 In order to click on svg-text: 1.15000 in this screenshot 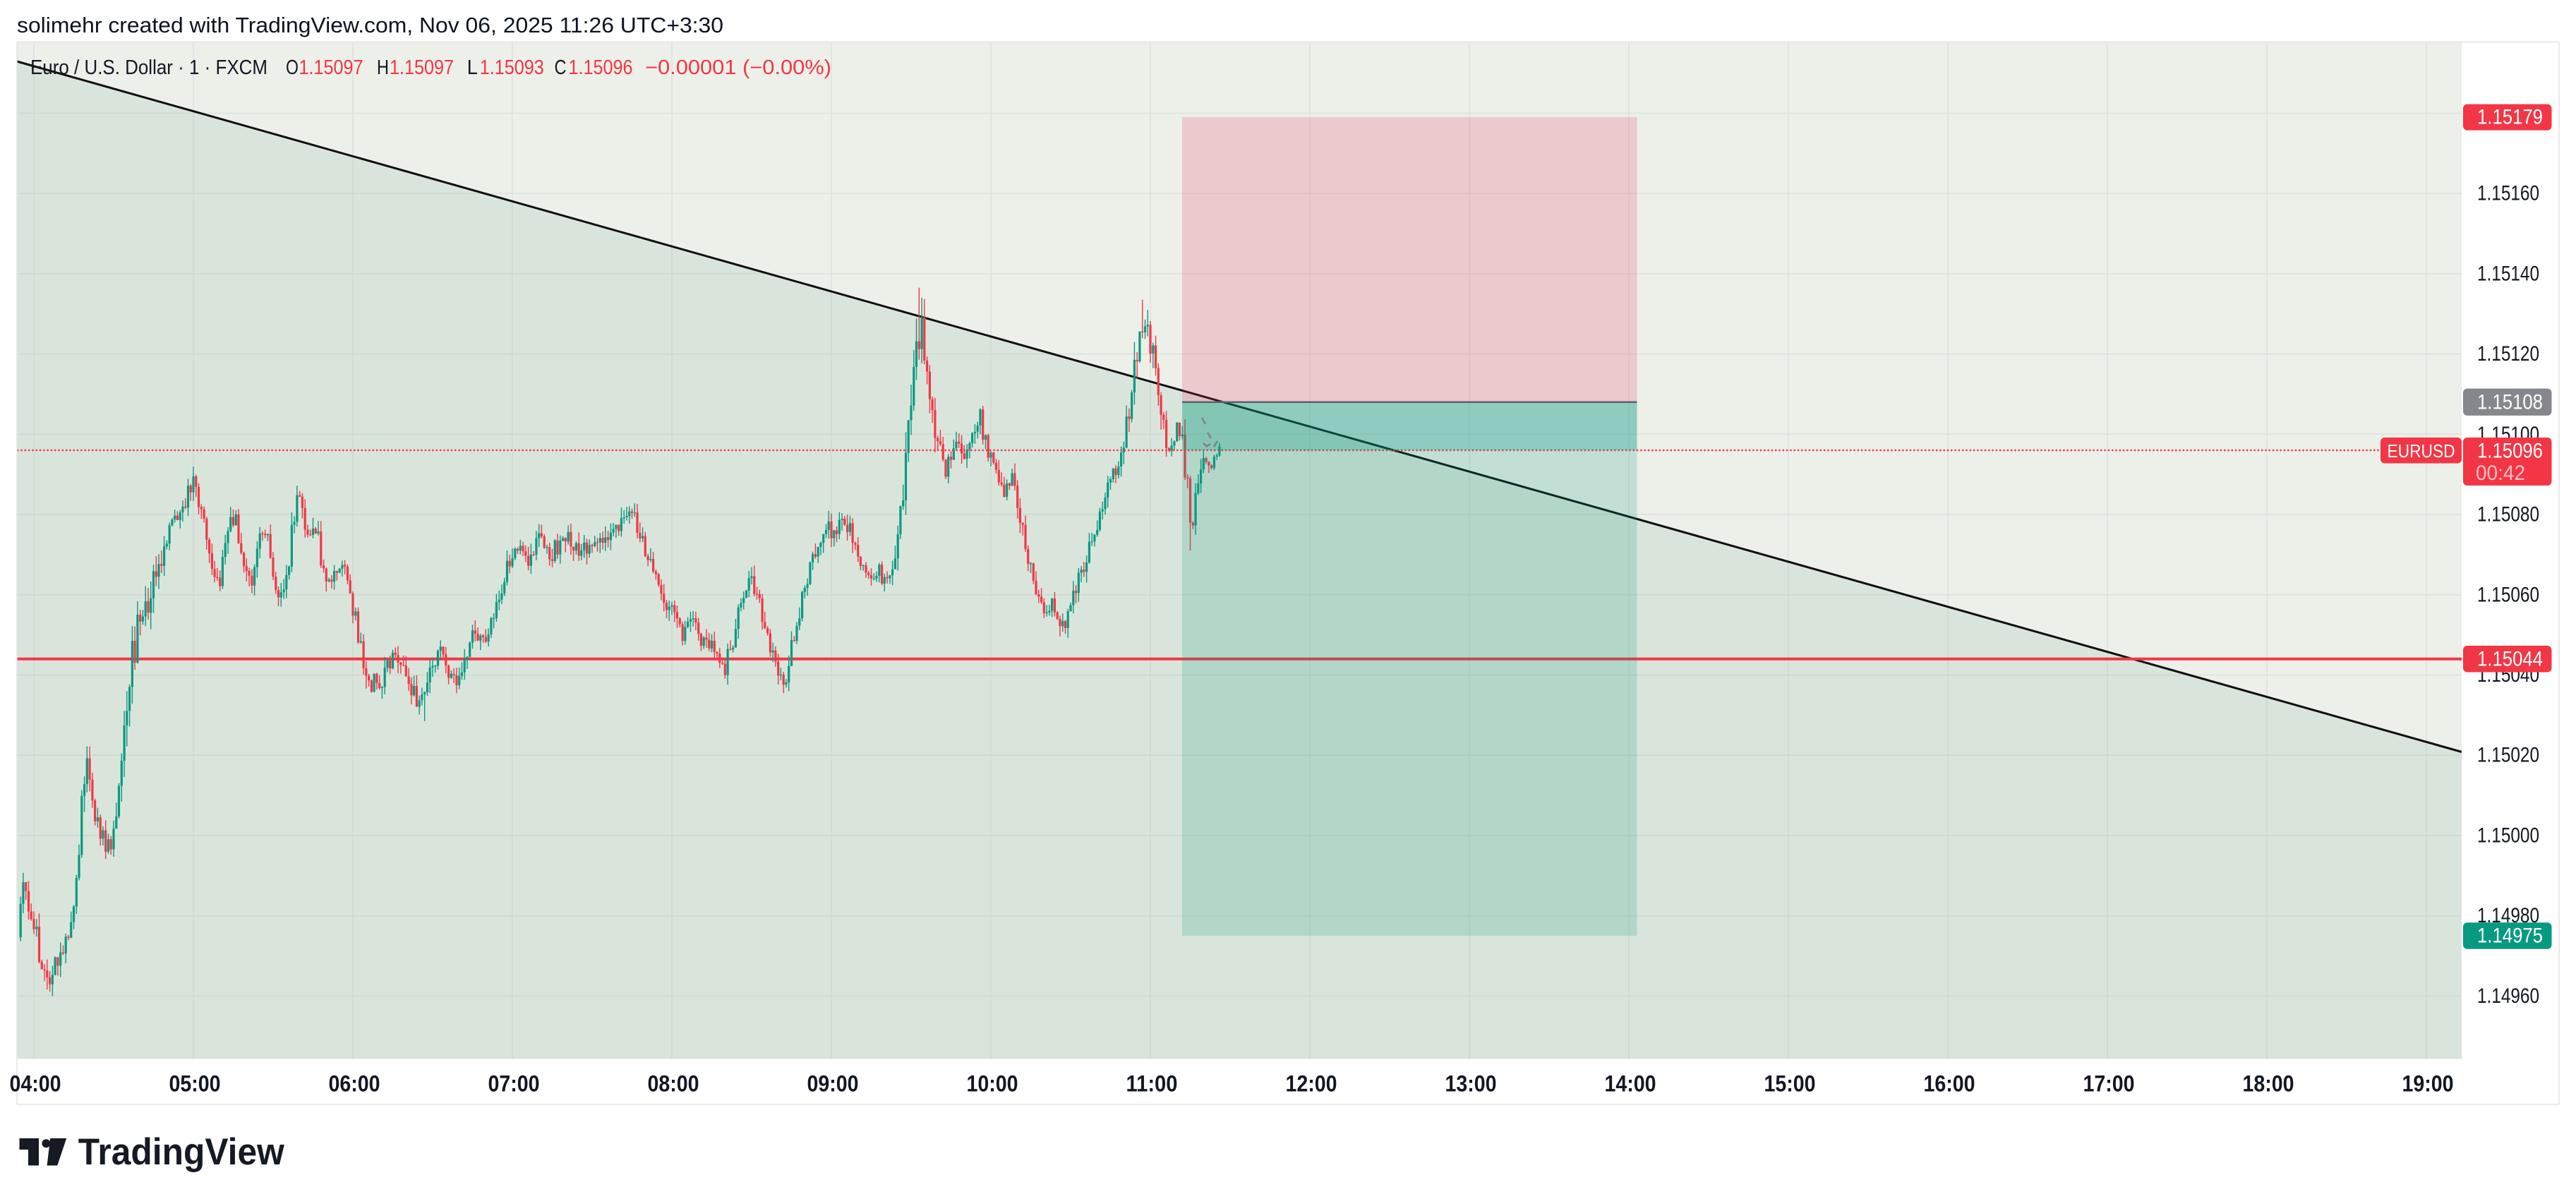, I will do `click(2508, 836)`.